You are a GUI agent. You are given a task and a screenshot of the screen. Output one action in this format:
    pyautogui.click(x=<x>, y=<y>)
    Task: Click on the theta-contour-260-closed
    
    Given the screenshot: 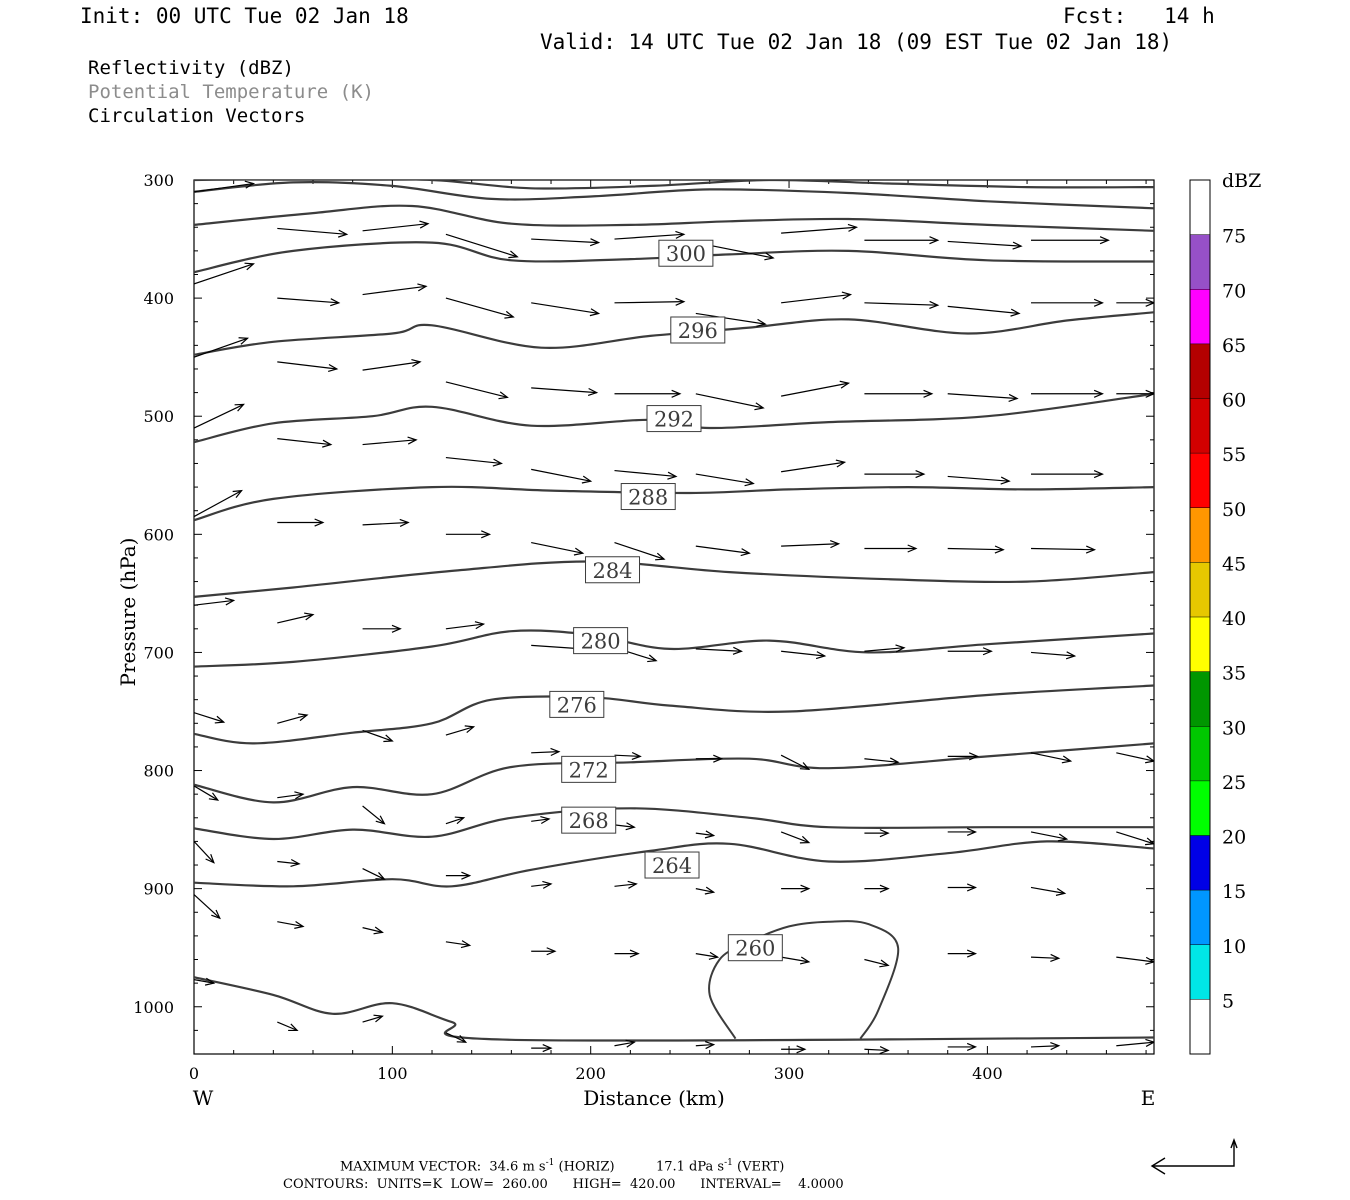 What is the action you would take?
    pyautogui.click(x=804, y=980)
    